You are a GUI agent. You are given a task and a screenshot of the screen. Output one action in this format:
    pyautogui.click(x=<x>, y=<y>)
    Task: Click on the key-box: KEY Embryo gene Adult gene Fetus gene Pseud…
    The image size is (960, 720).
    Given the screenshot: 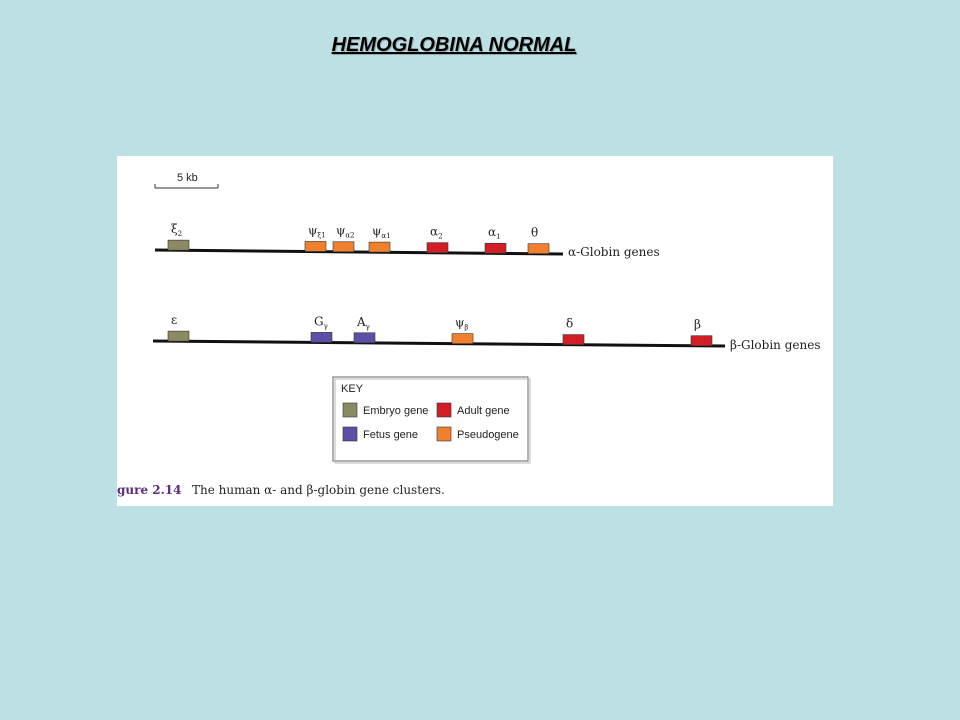 What is the action you would take?
    pyautogui.click(x=431, y=420)
    